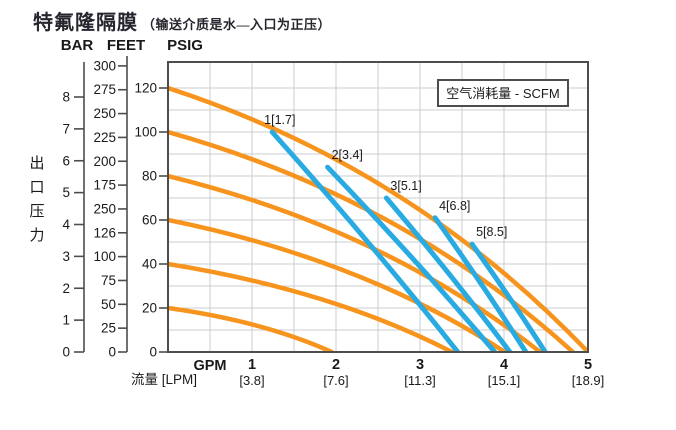 The width and height of the screenshot is (676, 430). What do you see at coordinates (385, 176) in the screenshot?
I see `curve-labels: 1[1.7] 2[3.4] 3[5.1] 4[6.8] 5[8.5]` at bounding box center [385, 176].